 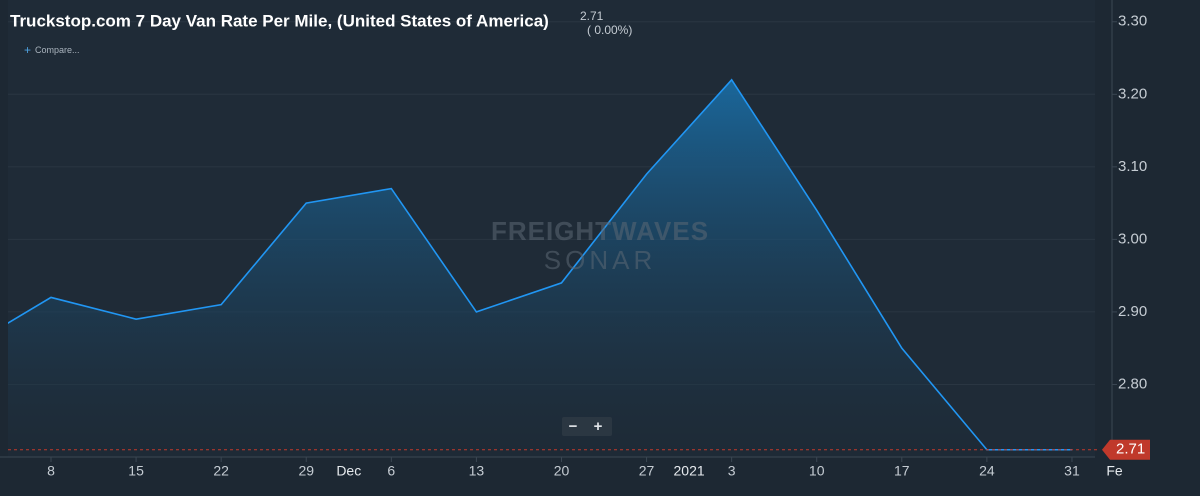 I want to click on watermark-brand: FREIGHTWAVES, so click(x=600, y=231).